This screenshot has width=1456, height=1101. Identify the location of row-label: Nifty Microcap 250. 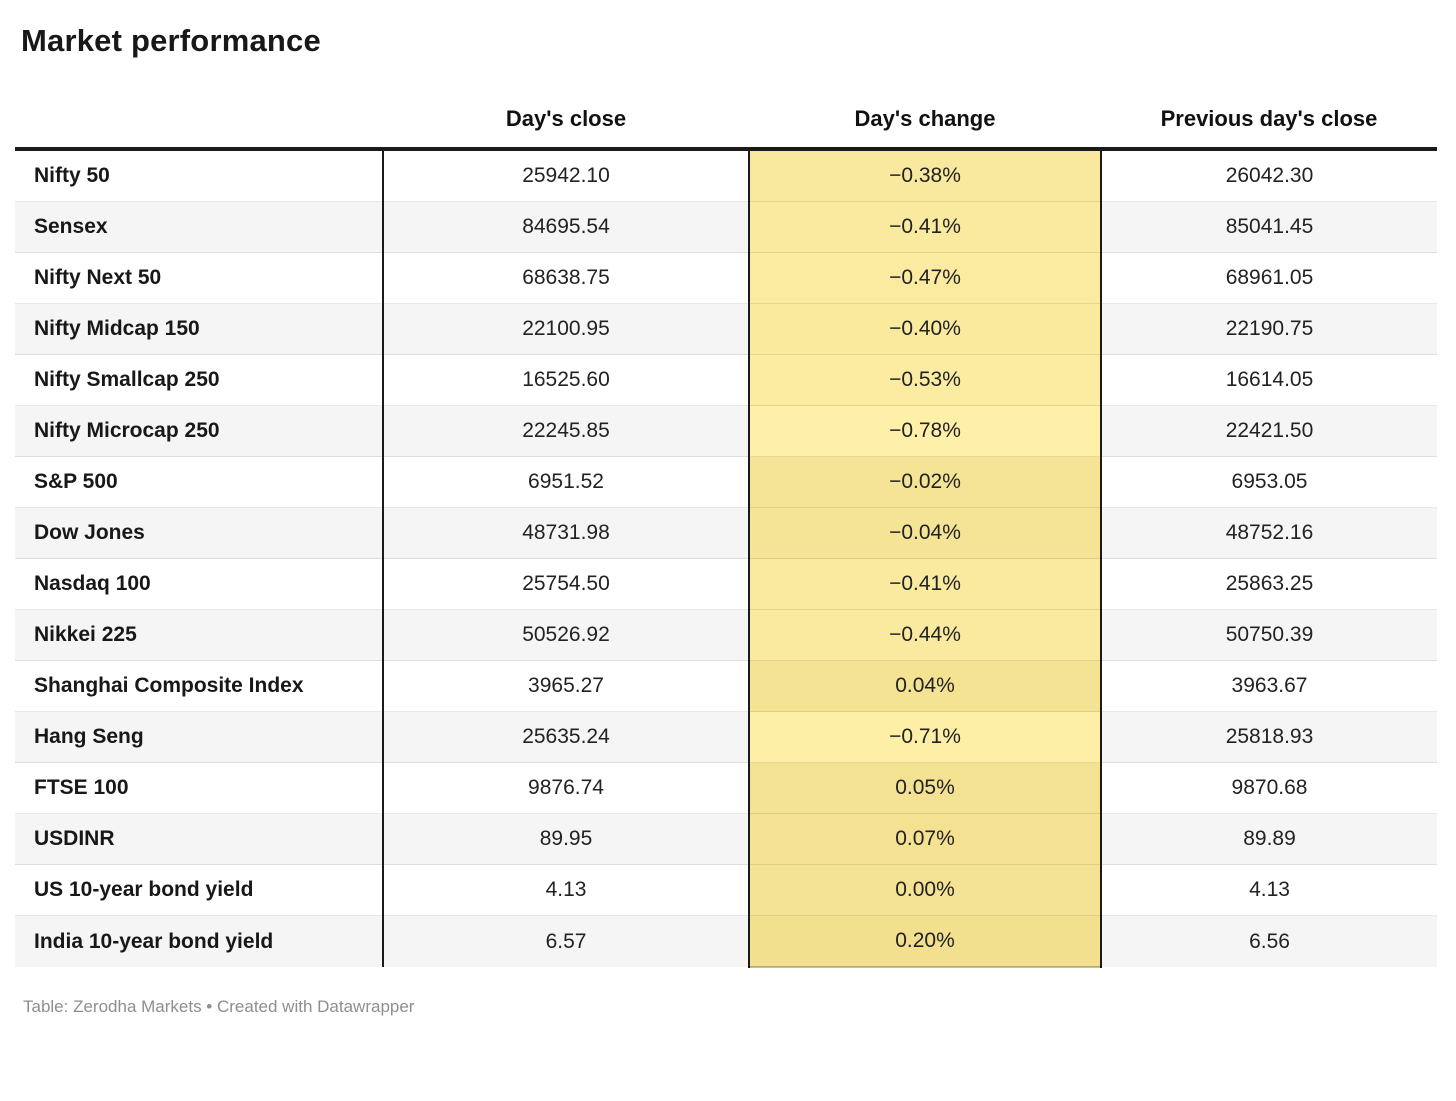
(199, 431).